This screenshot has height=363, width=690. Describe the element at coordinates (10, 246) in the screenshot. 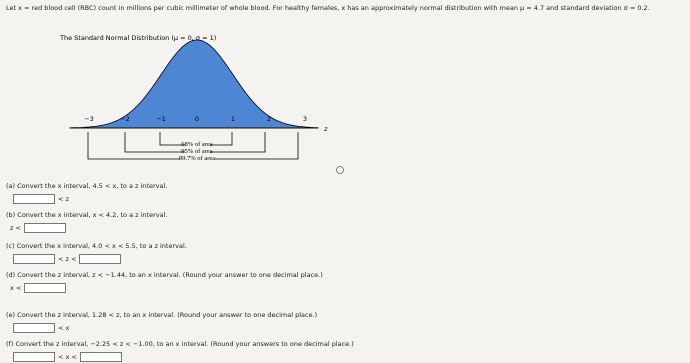

I see `part-label: (c)` at that location.